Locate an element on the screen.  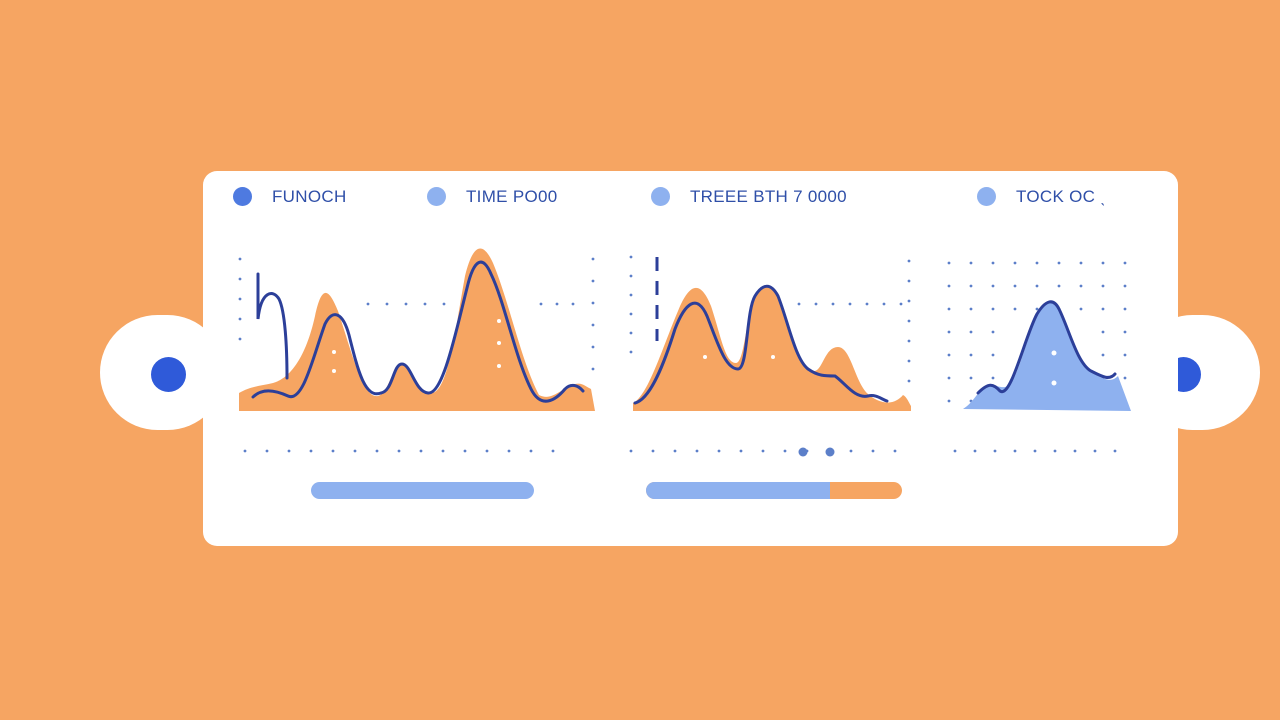
legend-label-2: TIME PO00 is located at coordinates (512, 196).